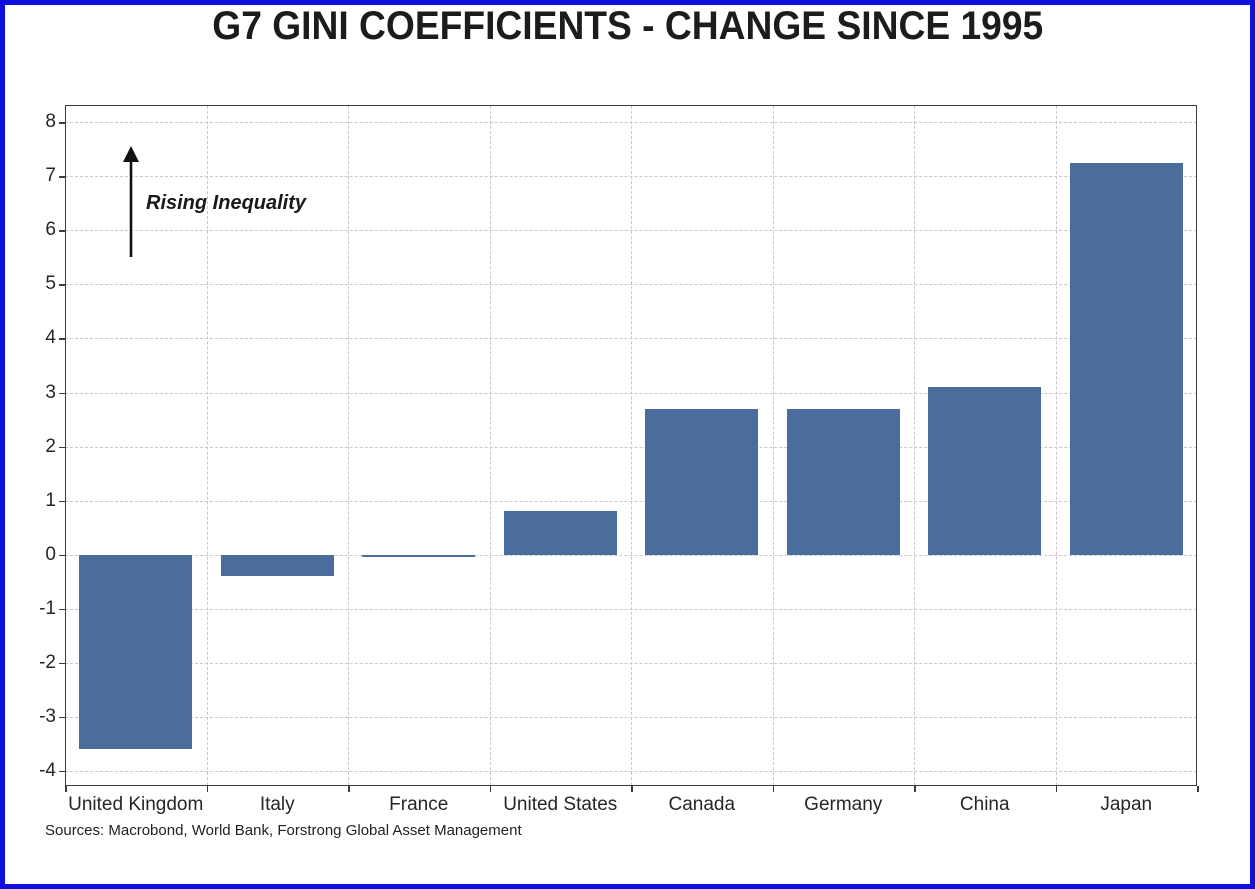 Image resolution: width=1255 pixels, height=889 pixels. I want to click on x-axis-category-label: United Kingdom, so click(136, 804).